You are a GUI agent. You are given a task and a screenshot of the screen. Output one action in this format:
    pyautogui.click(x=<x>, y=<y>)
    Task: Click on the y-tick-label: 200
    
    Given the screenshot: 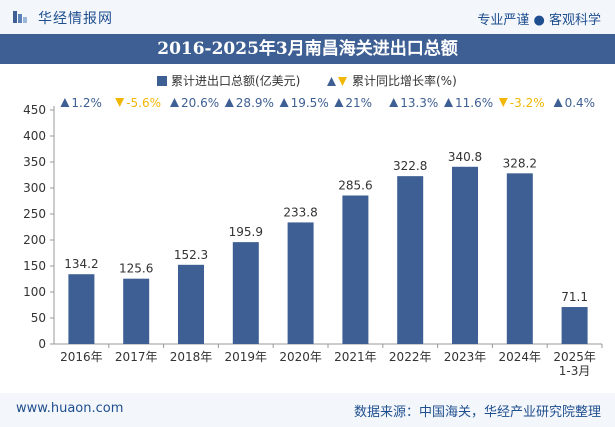 What is the action you would take?
    pyautogui.click(x=34, y=240)
    